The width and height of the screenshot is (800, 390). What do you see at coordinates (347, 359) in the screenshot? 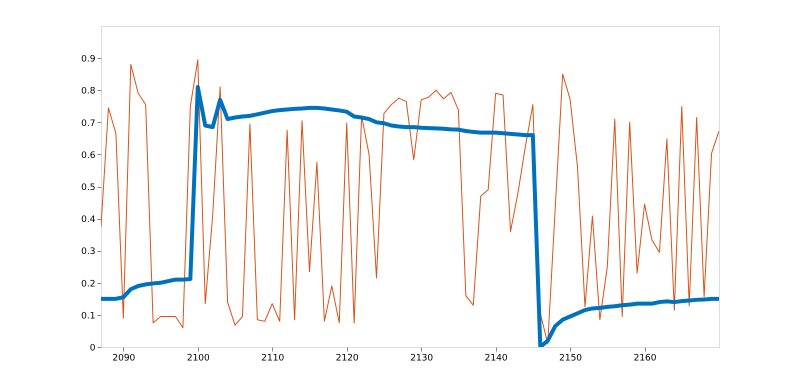
I see `x-tick-label: 2120` at bounding box center [347, 359].